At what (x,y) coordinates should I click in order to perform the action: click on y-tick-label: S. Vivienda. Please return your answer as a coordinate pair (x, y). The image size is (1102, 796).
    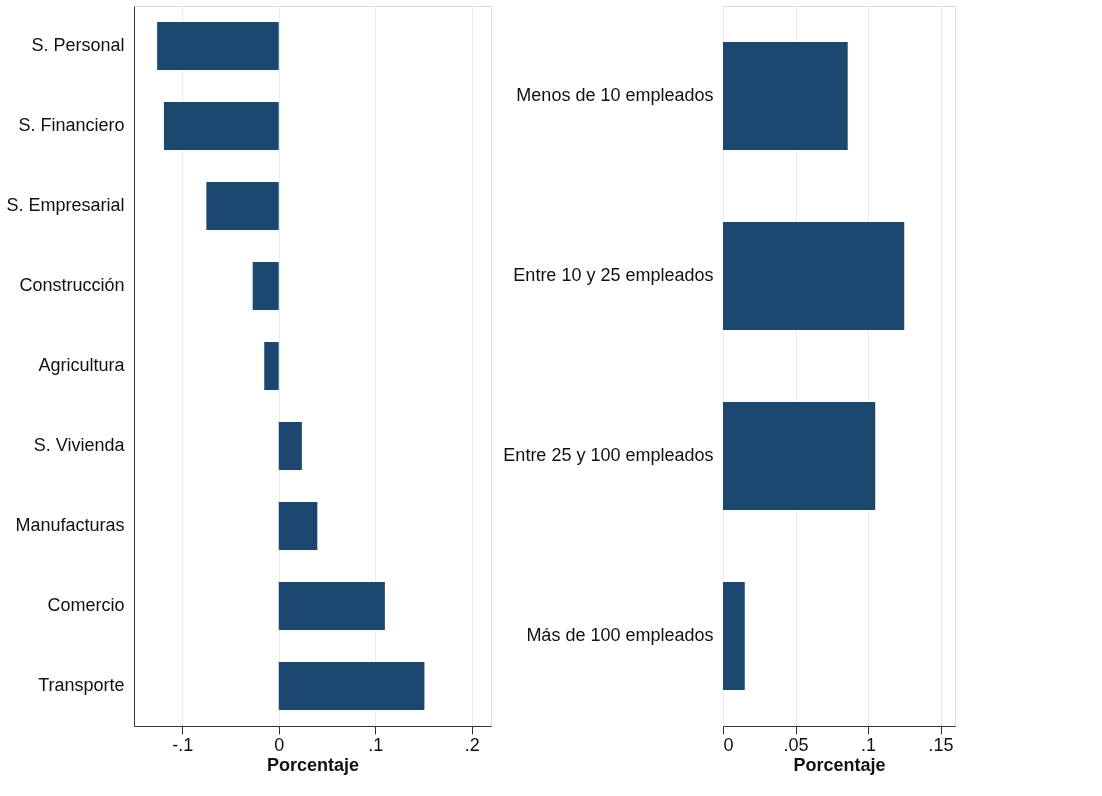
    Looking at the image, I should click on (79, 445).